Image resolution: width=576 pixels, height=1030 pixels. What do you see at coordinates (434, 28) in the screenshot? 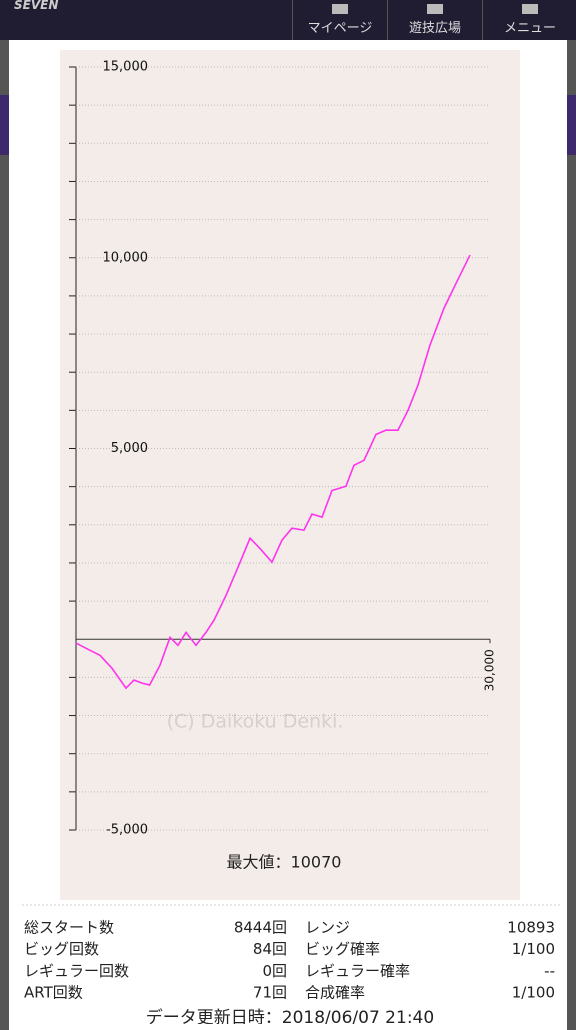
I see `nav-label: 遊技広場` at bounding box center [434, 28].